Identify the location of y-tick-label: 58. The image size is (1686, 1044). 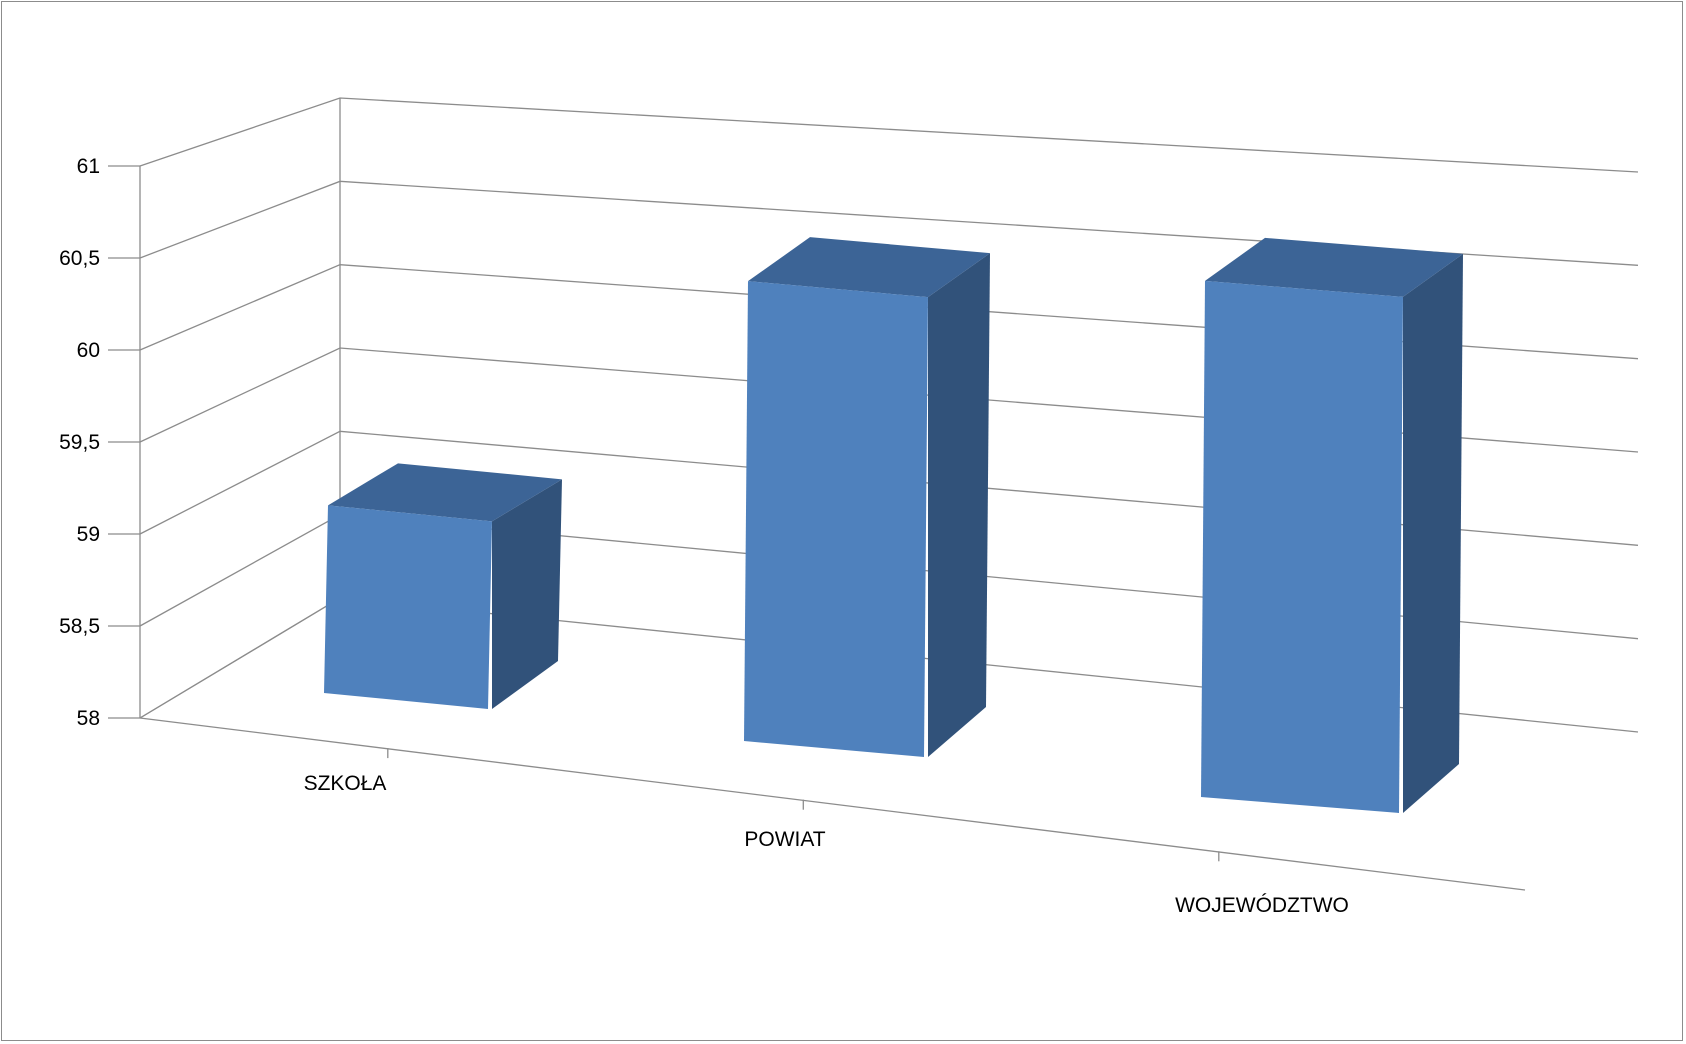
(88, 718).